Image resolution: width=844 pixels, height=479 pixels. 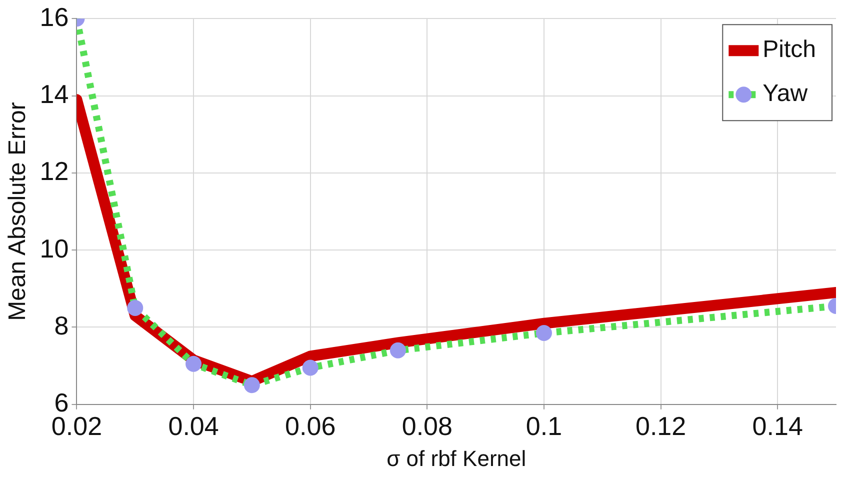 What do you see at coordinates (660, 426) in the screenshot?
I see `x-tick-label: 0.12` at bounding box center [660, 426].